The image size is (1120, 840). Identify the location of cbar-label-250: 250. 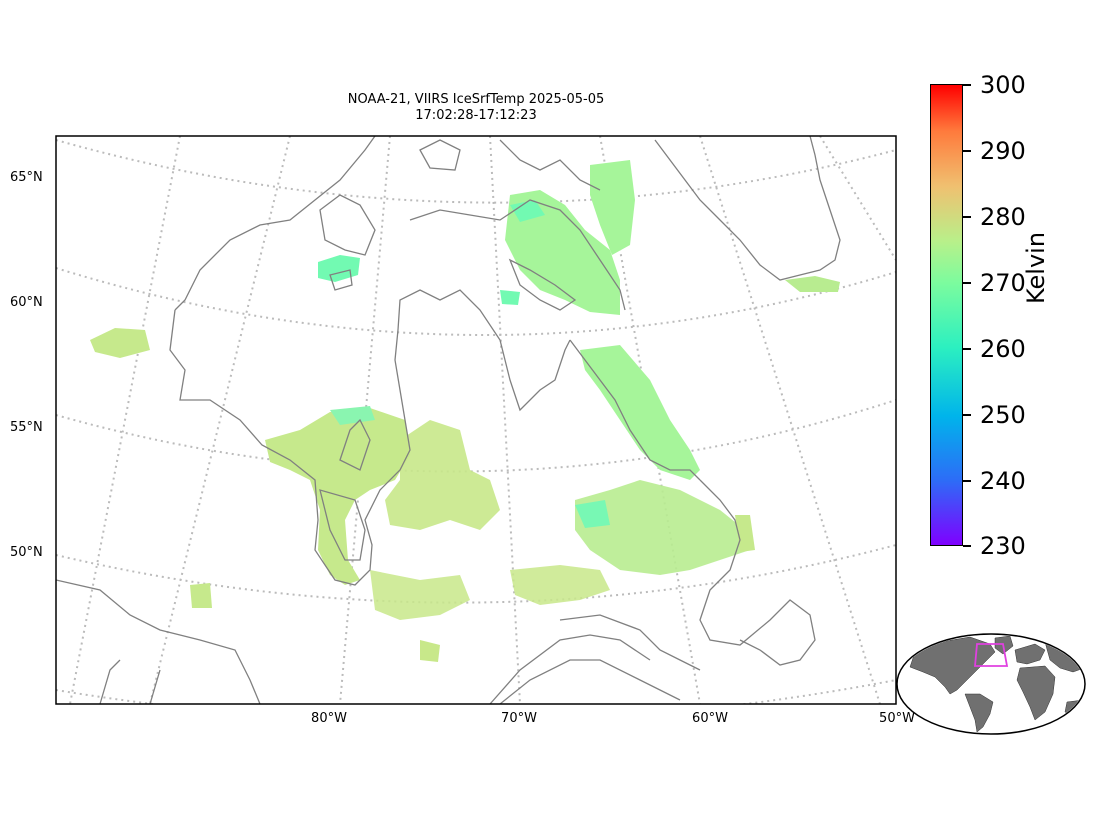
(1003, 415).